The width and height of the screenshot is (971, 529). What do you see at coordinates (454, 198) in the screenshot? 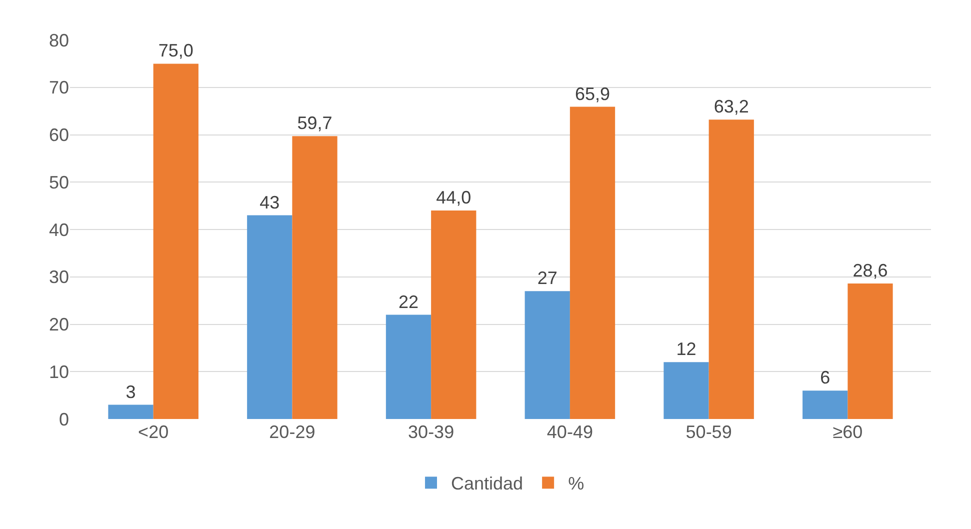
I see `data-label: 44,0` at bounding box center [454, 198].